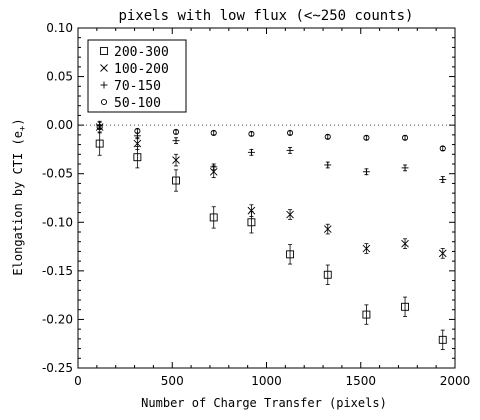 The height and width of the screenshot is (420, 480). I want to click on y-axis-title: Elongation by CTI (e+), so click(19, 196).